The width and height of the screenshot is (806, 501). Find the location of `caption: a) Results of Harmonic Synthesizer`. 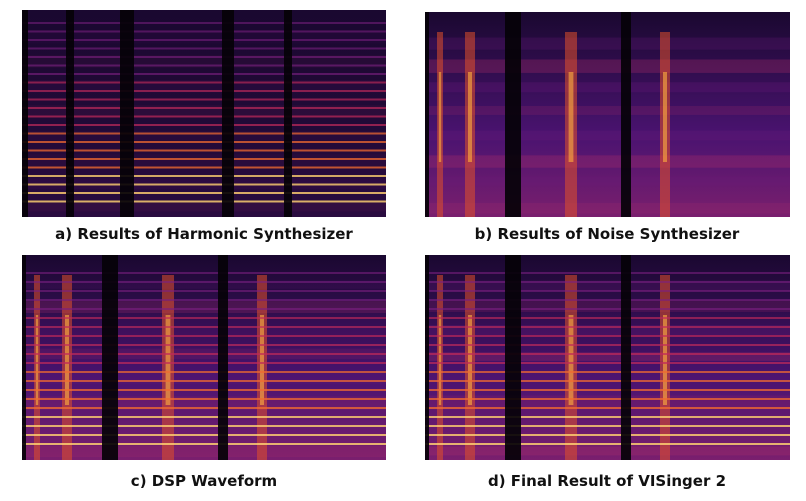

caption: a) Results of Harmonic Synthesizer is located at coordinates (204, 234).